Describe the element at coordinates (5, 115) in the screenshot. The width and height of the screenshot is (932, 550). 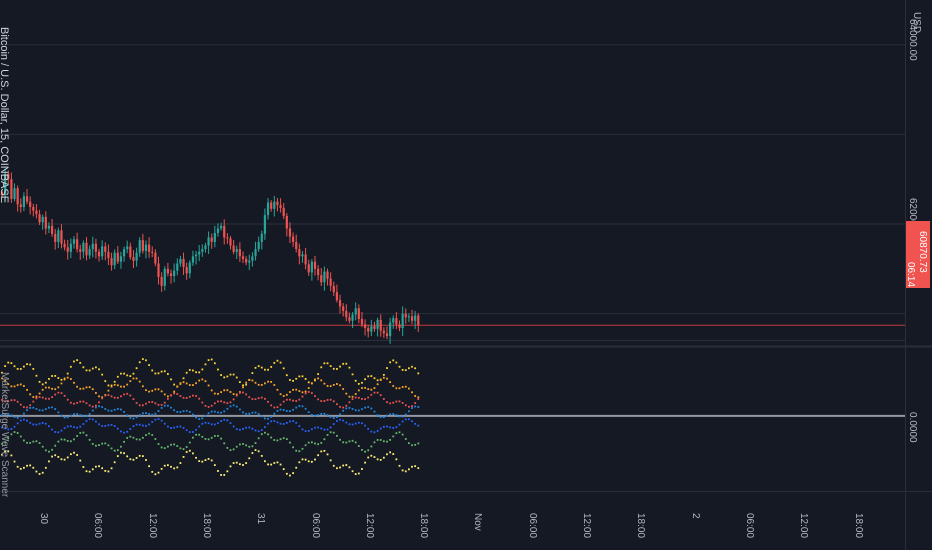
I see `symbol-title: Bitcoin / U.S. Dollar, 15, COINBASE` at that location.